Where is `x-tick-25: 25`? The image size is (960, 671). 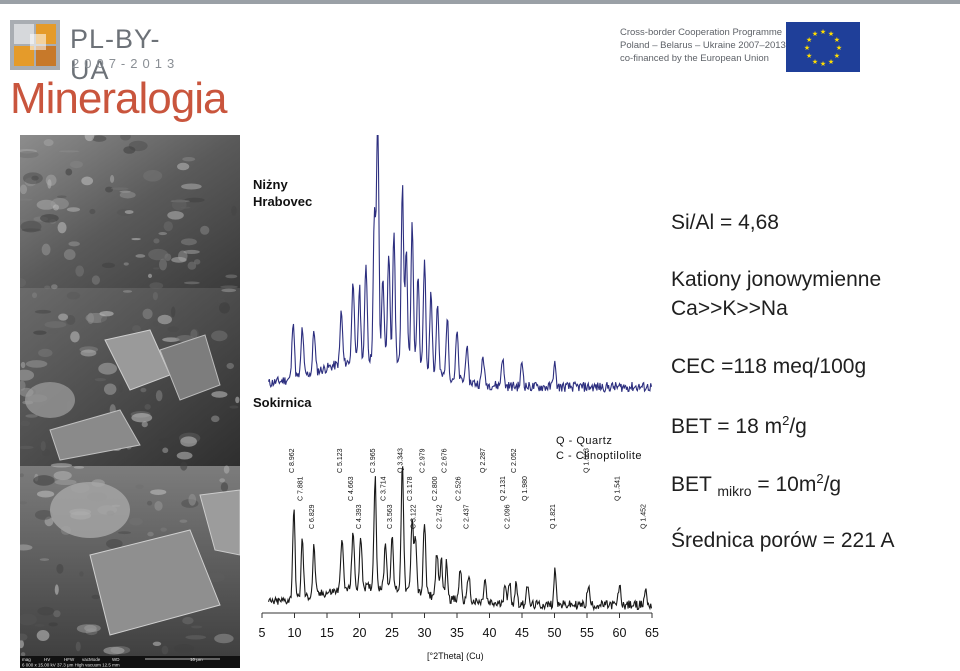
x-tick-25: 25 is located at coordinates (392, 633).